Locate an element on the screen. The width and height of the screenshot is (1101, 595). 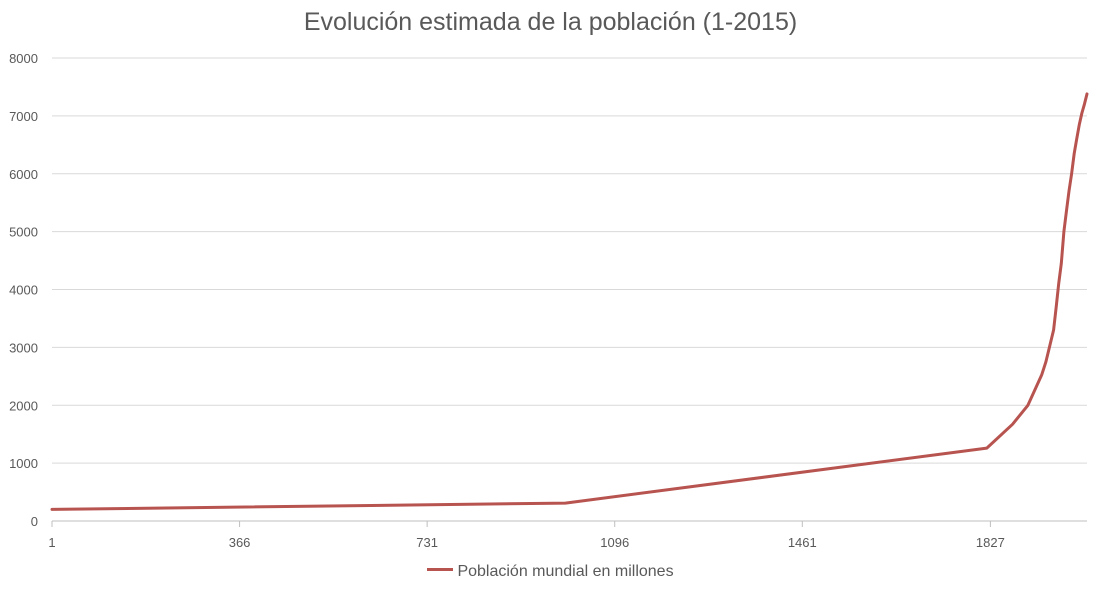
x-tick-label: 1461 is located at coordinates (802, 542).